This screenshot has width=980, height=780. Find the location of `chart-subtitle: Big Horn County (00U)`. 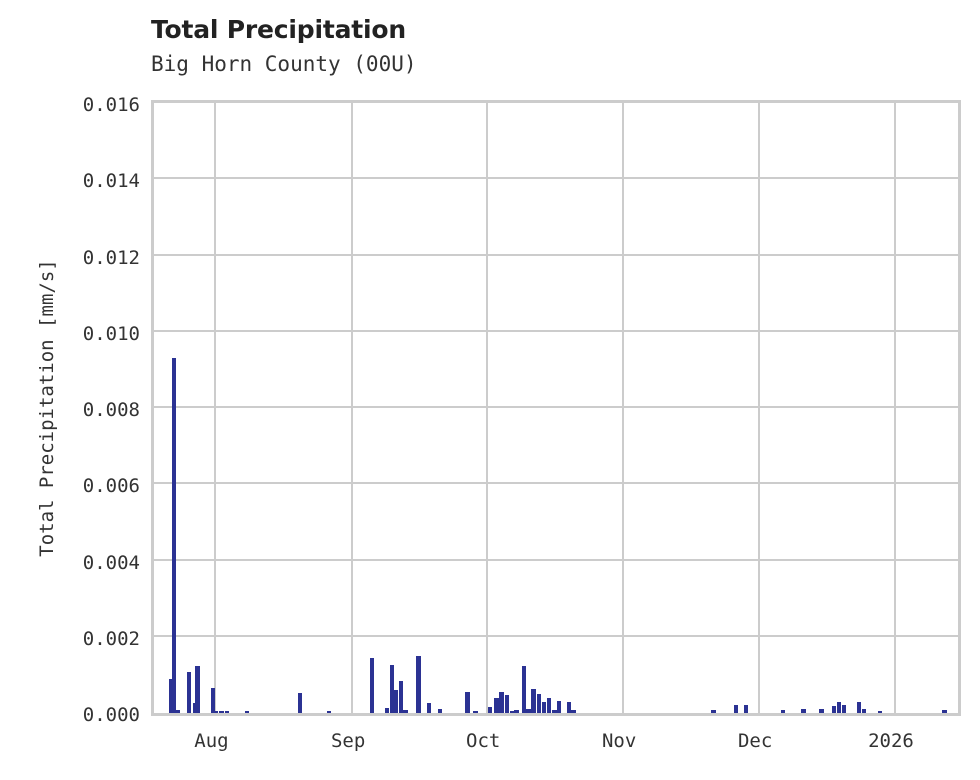

chart-subtitle: Big Horn County (00U) is located at coordinates (284, 64).